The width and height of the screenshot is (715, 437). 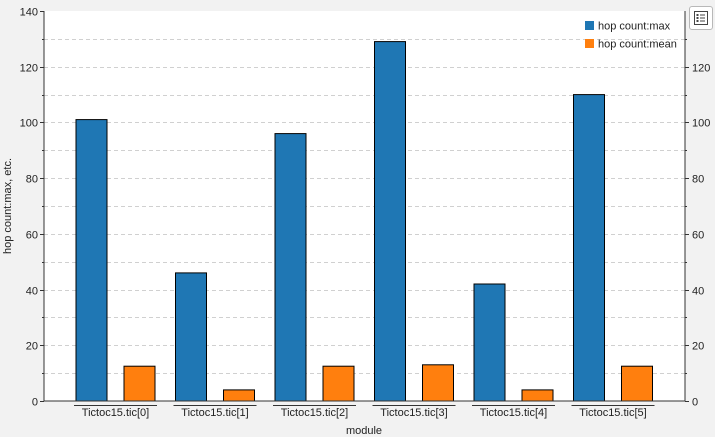 I want to click on y-tick-label-right: 120, so click(x=701, y=69).